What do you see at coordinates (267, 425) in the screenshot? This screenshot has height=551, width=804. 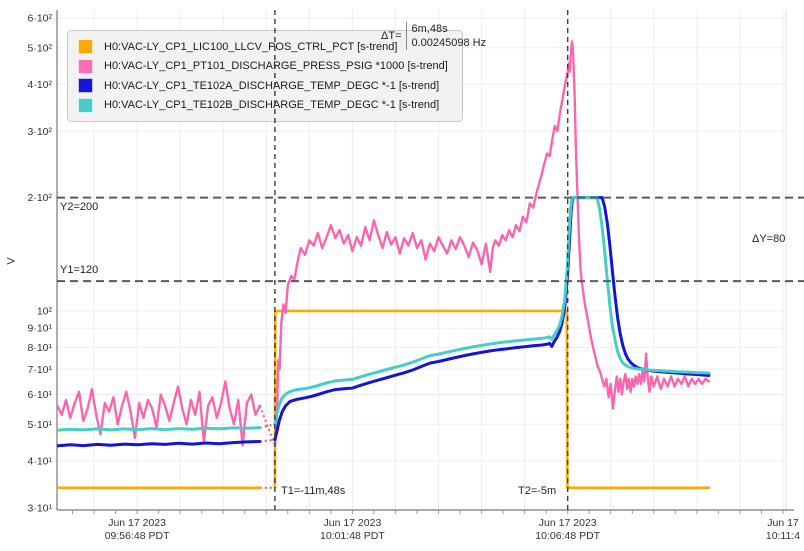 I see `data-gap-connector` at bounding box center [267, 425].